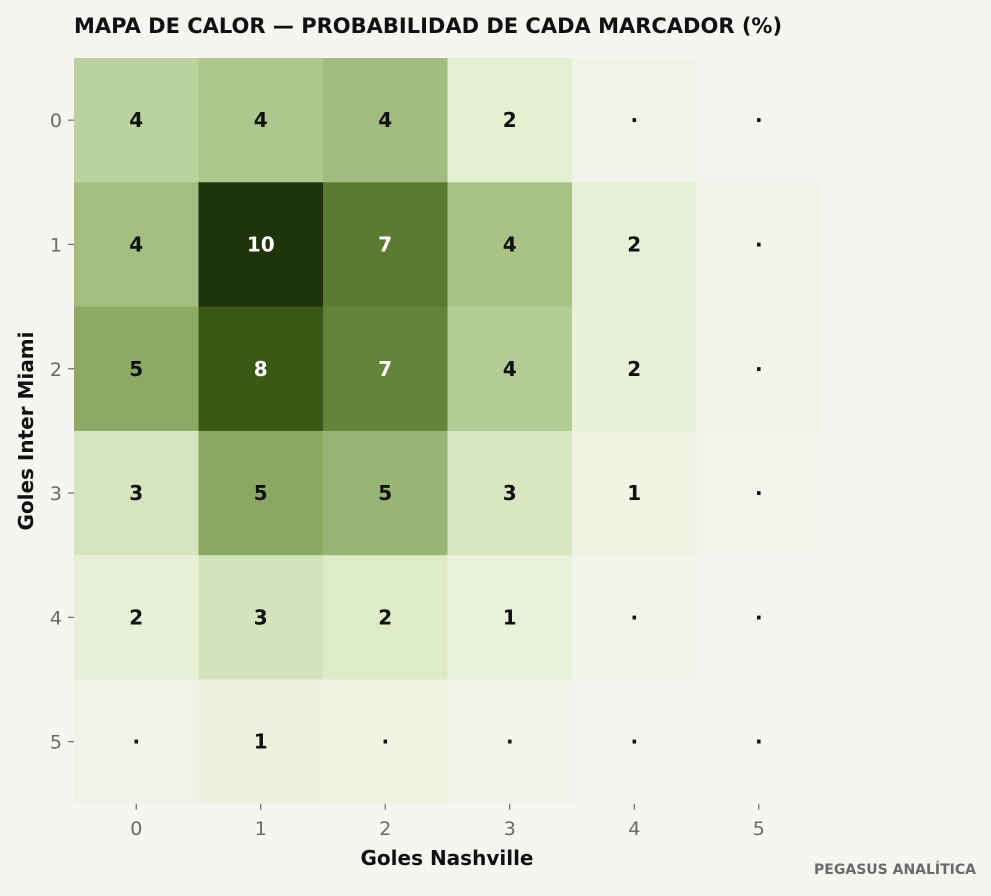 This screenshot has height=896, width=991. I want to click on cell-value-label-r5-c1: 1, so click(261, 742).